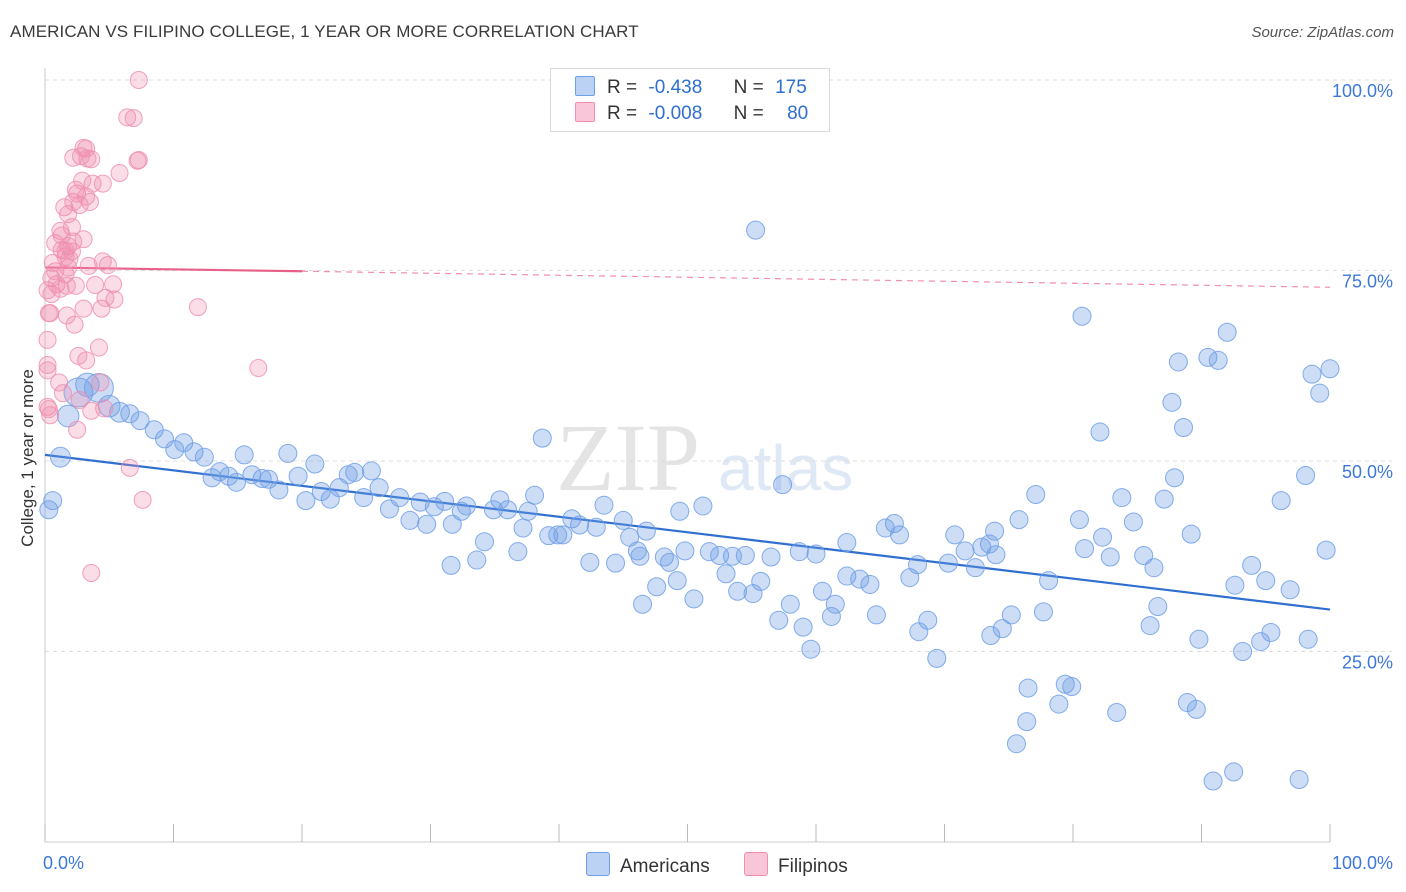 The image size is (1406, 892). Describe the element at coordinates (813, 866) in the screenshot. I see `filipinos-legend-label: Filipinos` at that location.